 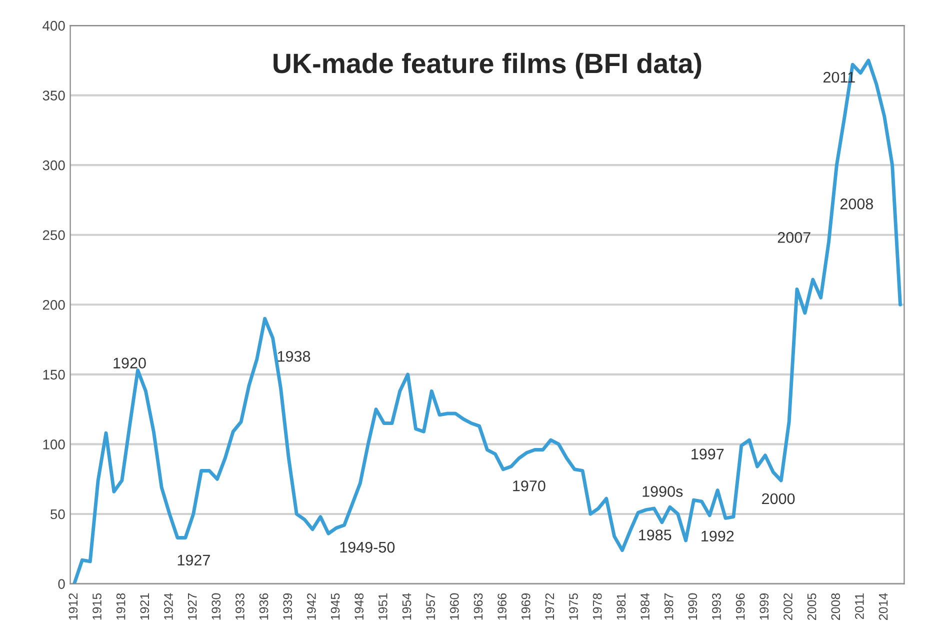 What do you see at coordinates (478, 606) in the screenshot?
I see `x-tick-label: 1963` at bounding box center [478, 606].